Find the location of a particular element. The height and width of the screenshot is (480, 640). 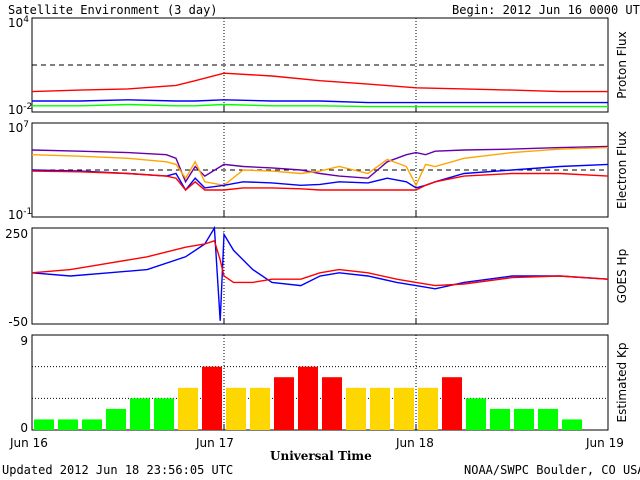

chart-title: Satellite Environment (3 day) is located at coordinates (113, 10).